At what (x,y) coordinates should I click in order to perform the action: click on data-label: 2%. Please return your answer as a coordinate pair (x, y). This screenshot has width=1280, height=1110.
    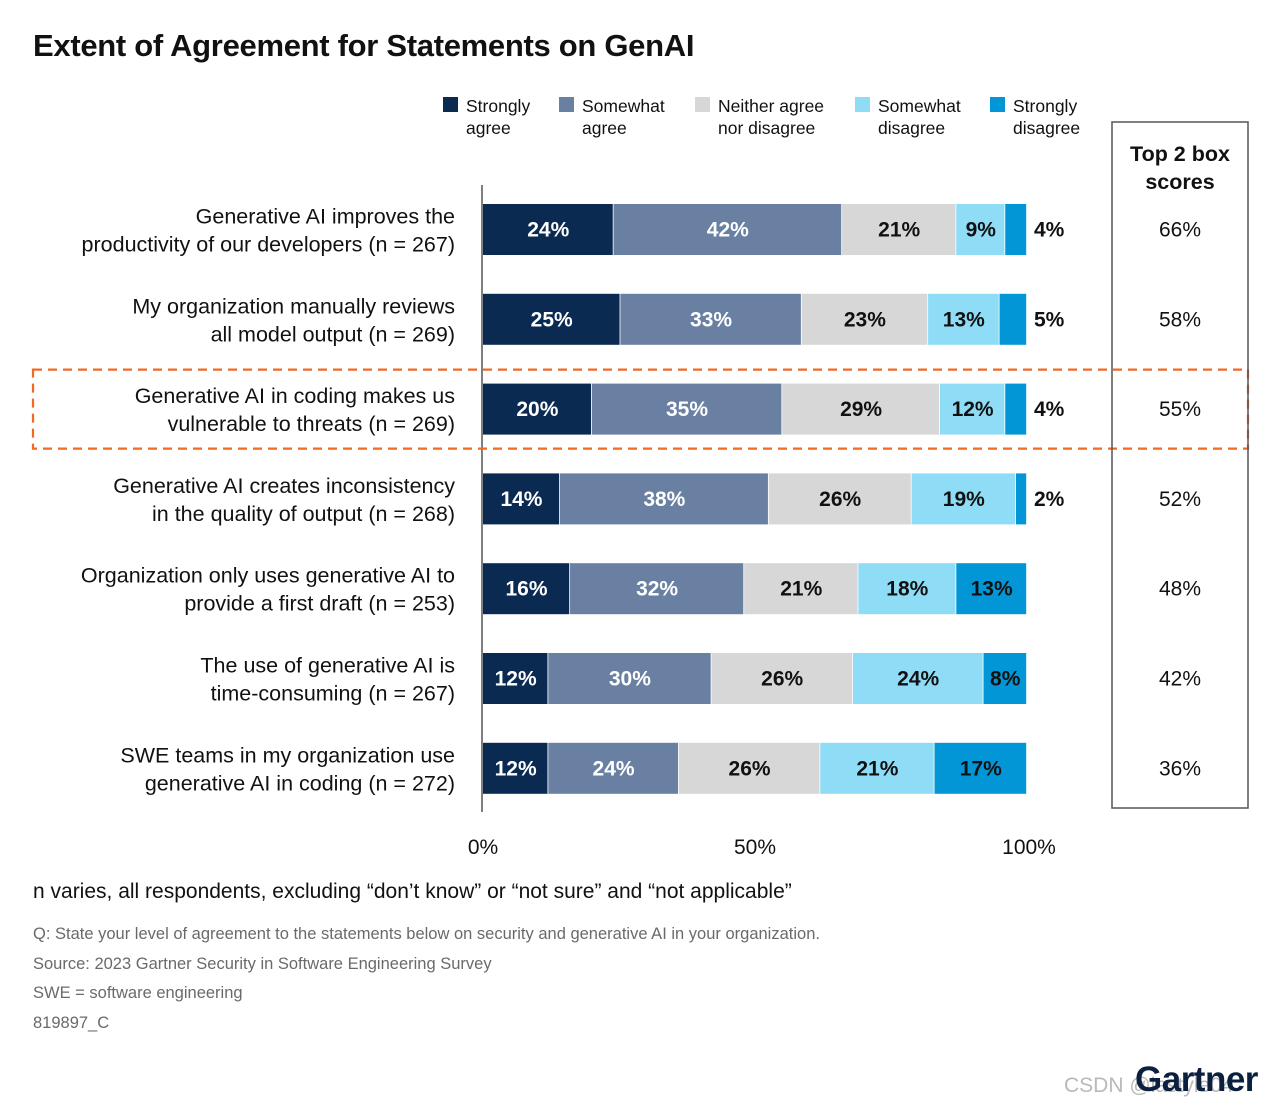
    Looking at the image, I should click on (1049, 499).